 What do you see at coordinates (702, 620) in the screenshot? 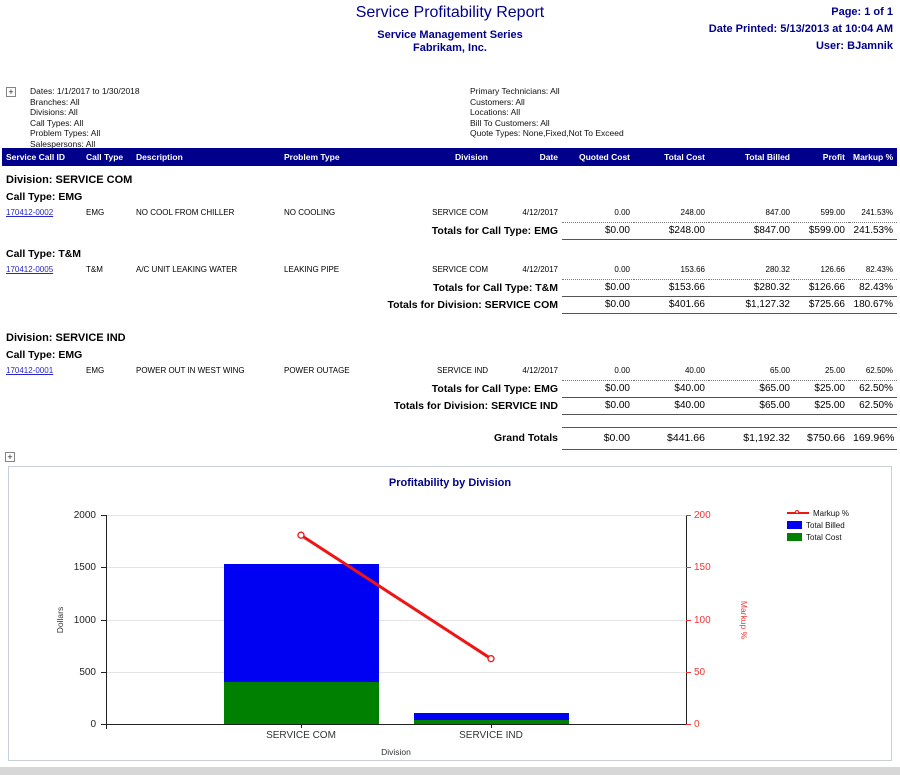
I see `y2-tick-label: 100` at bounding box center [702, 620].